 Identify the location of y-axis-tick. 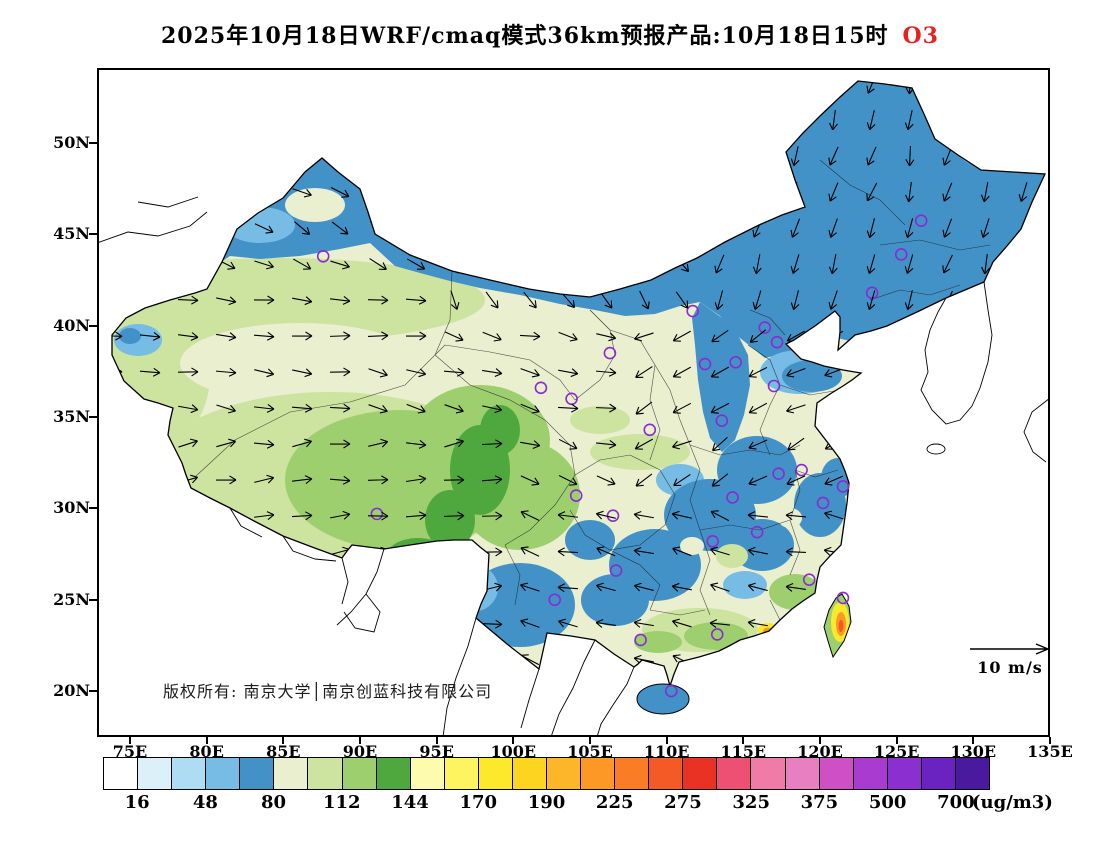
(93, 691).